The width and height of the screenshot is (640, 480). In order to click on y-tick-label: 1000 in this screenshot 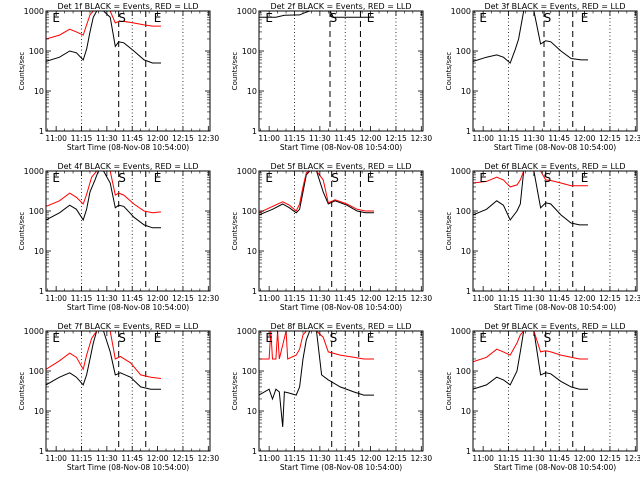, I will do `click(34, 11)`.